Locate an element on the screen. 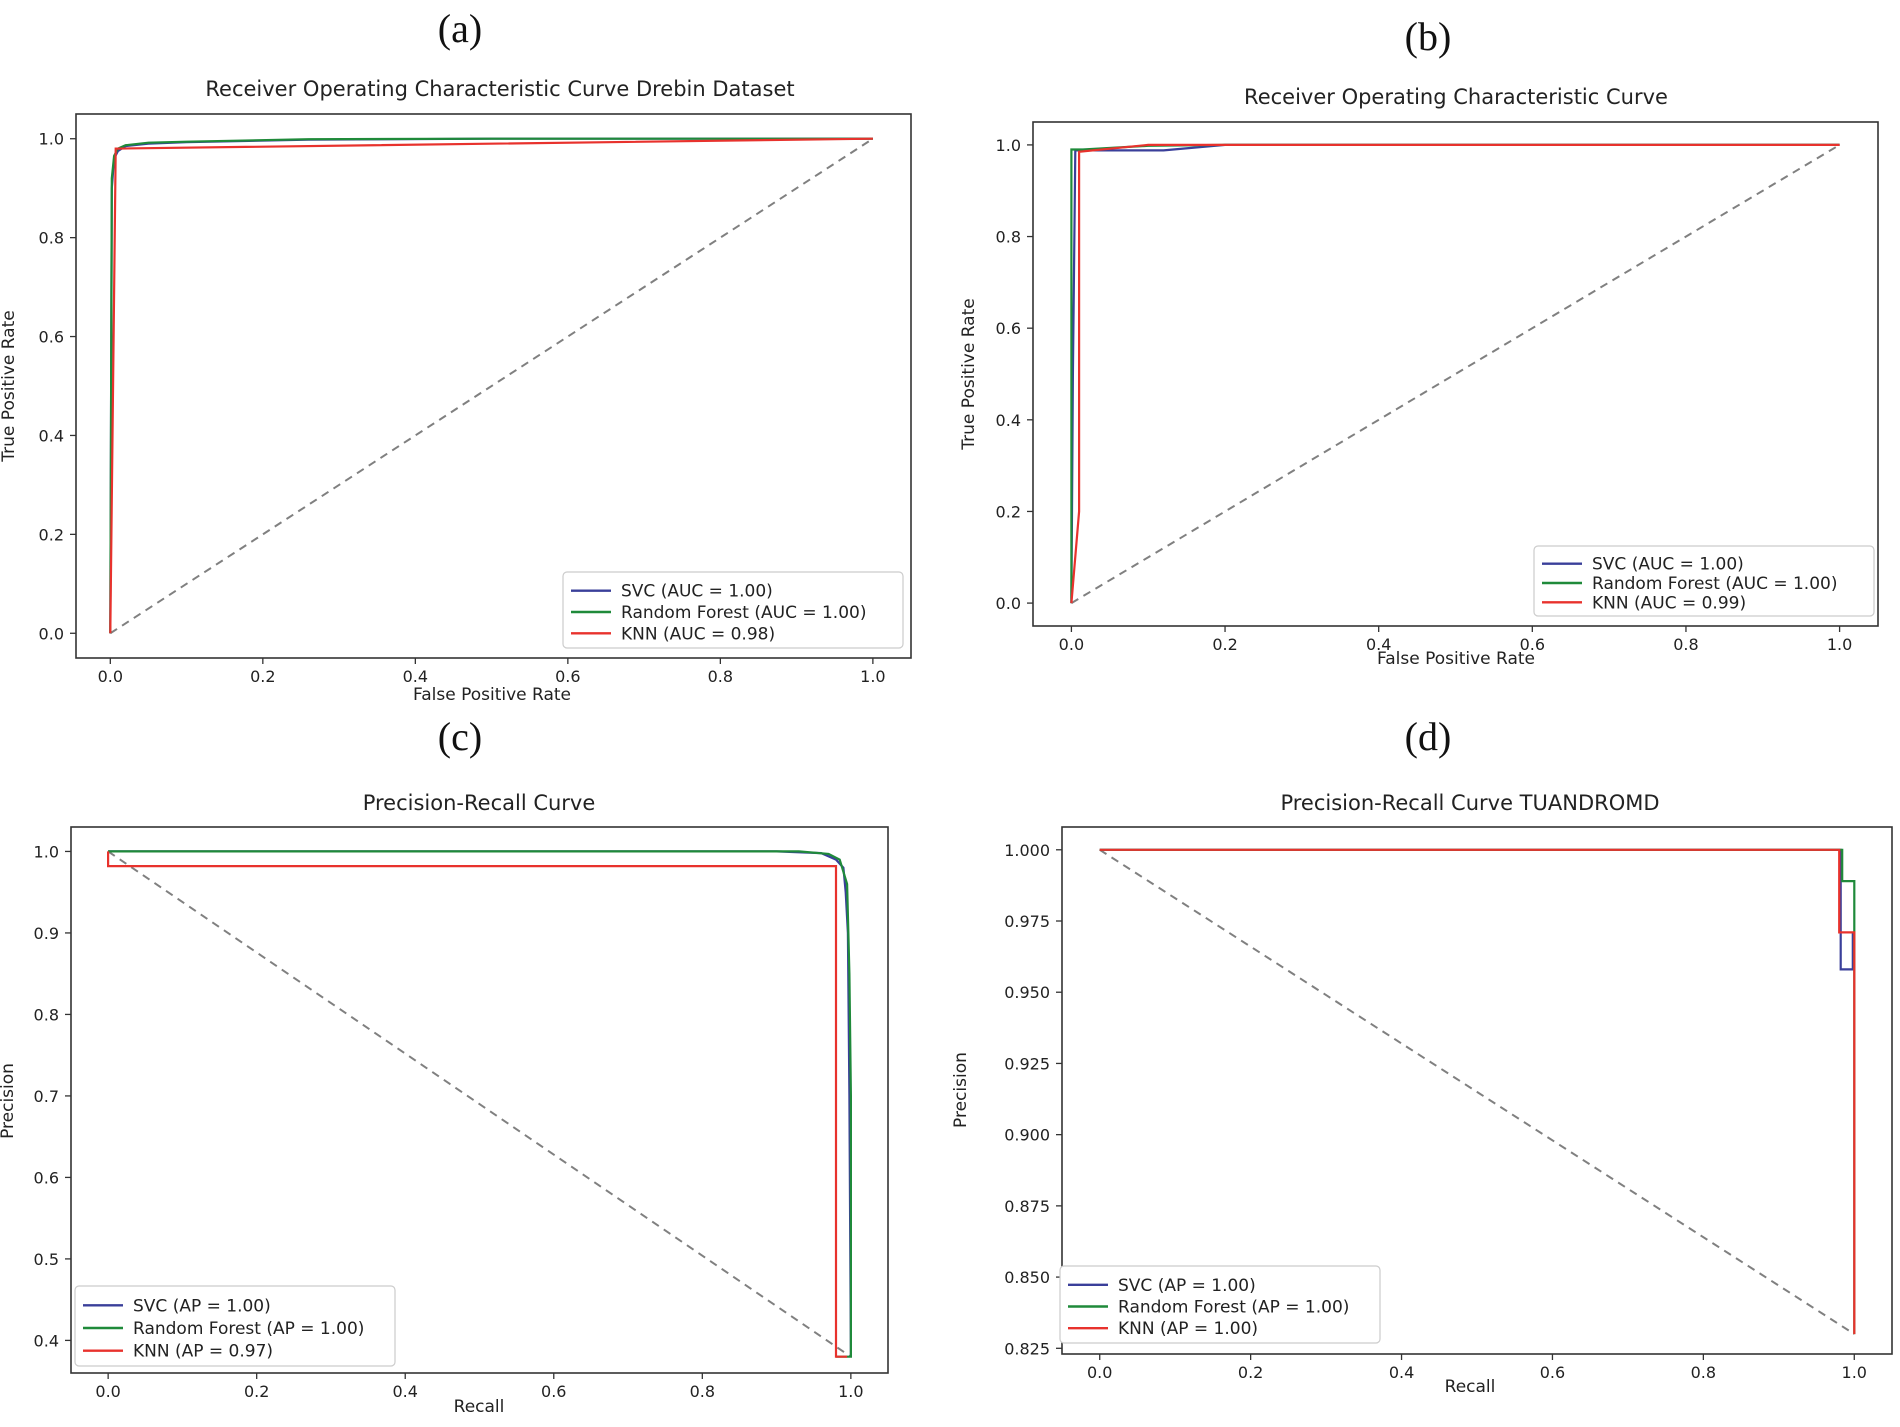 The image size is (1900, 1427). y-tick-label: 0.5 is located at coordinates (46, 1259).